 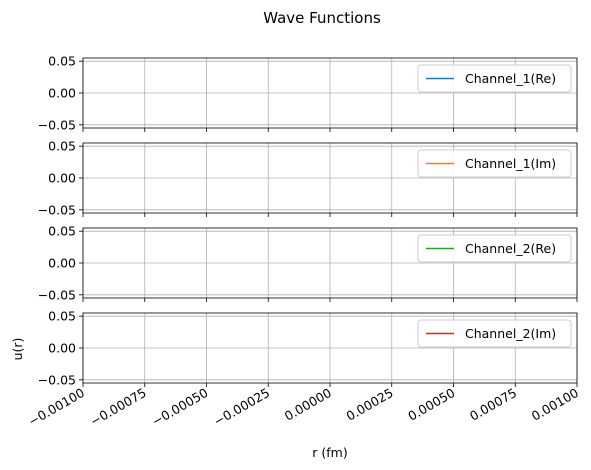 I want to click on x-tick-label: 0.00025, so click(x=369, y=404).